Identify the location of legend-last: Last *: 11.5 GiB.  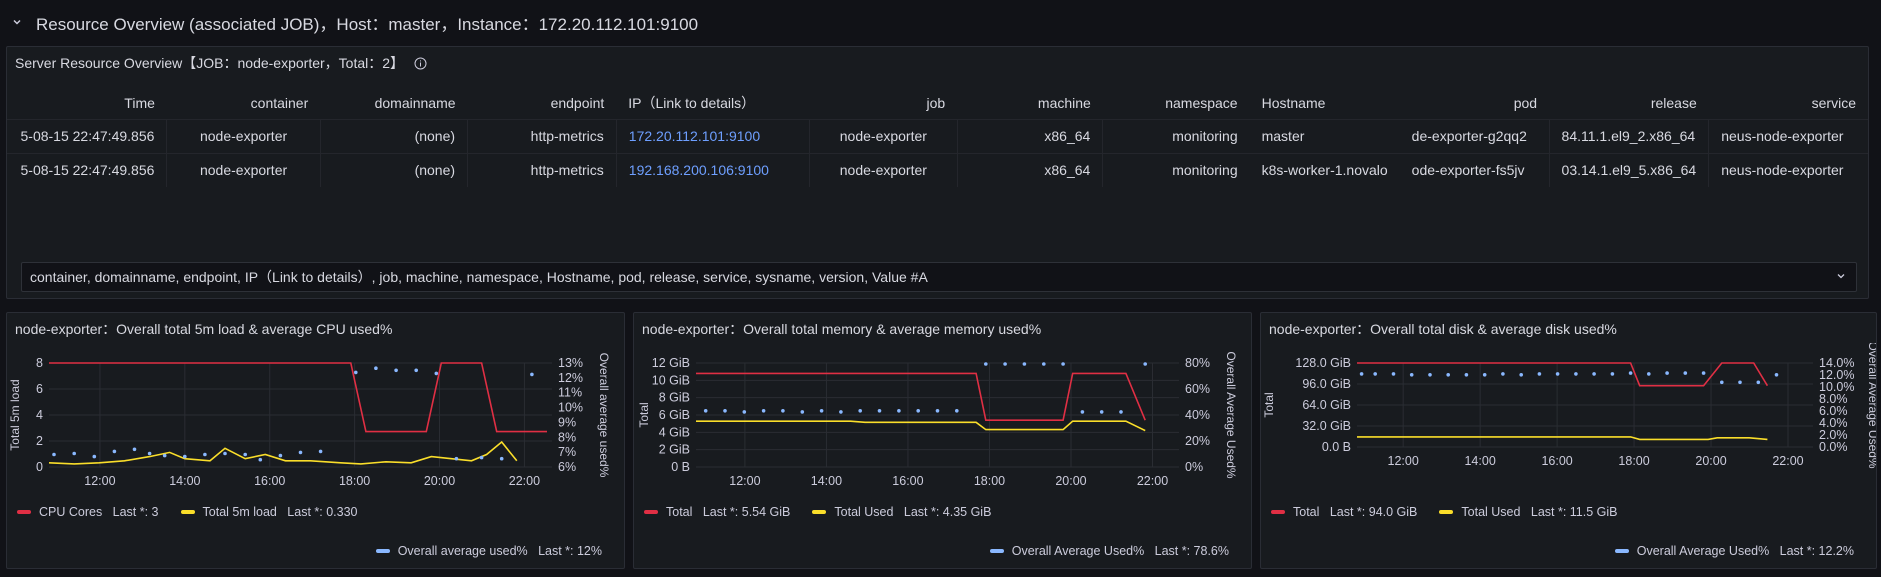
(1574, 512).